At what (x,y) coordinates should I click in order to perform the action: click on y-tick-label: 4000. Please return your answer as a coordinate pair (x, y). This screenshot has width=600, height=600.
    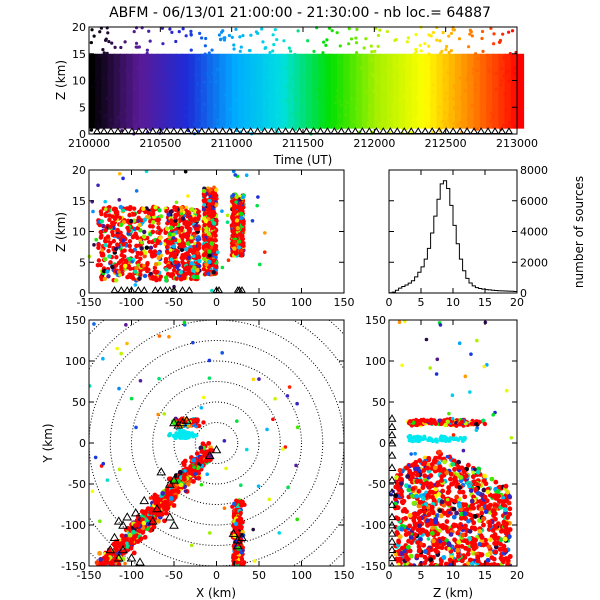
    Looking at the image, I should click on (534, 232).